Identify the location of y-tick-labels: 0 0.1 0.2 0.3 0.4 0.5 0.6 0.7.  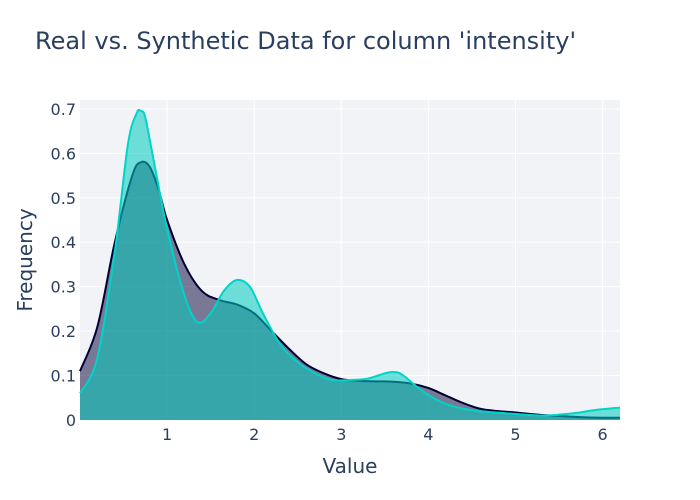
(63, 265).